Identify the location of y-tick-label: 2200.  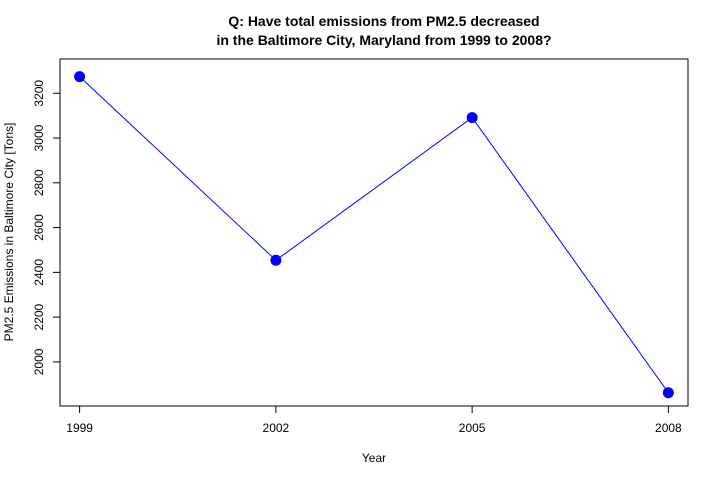
(39, 316).